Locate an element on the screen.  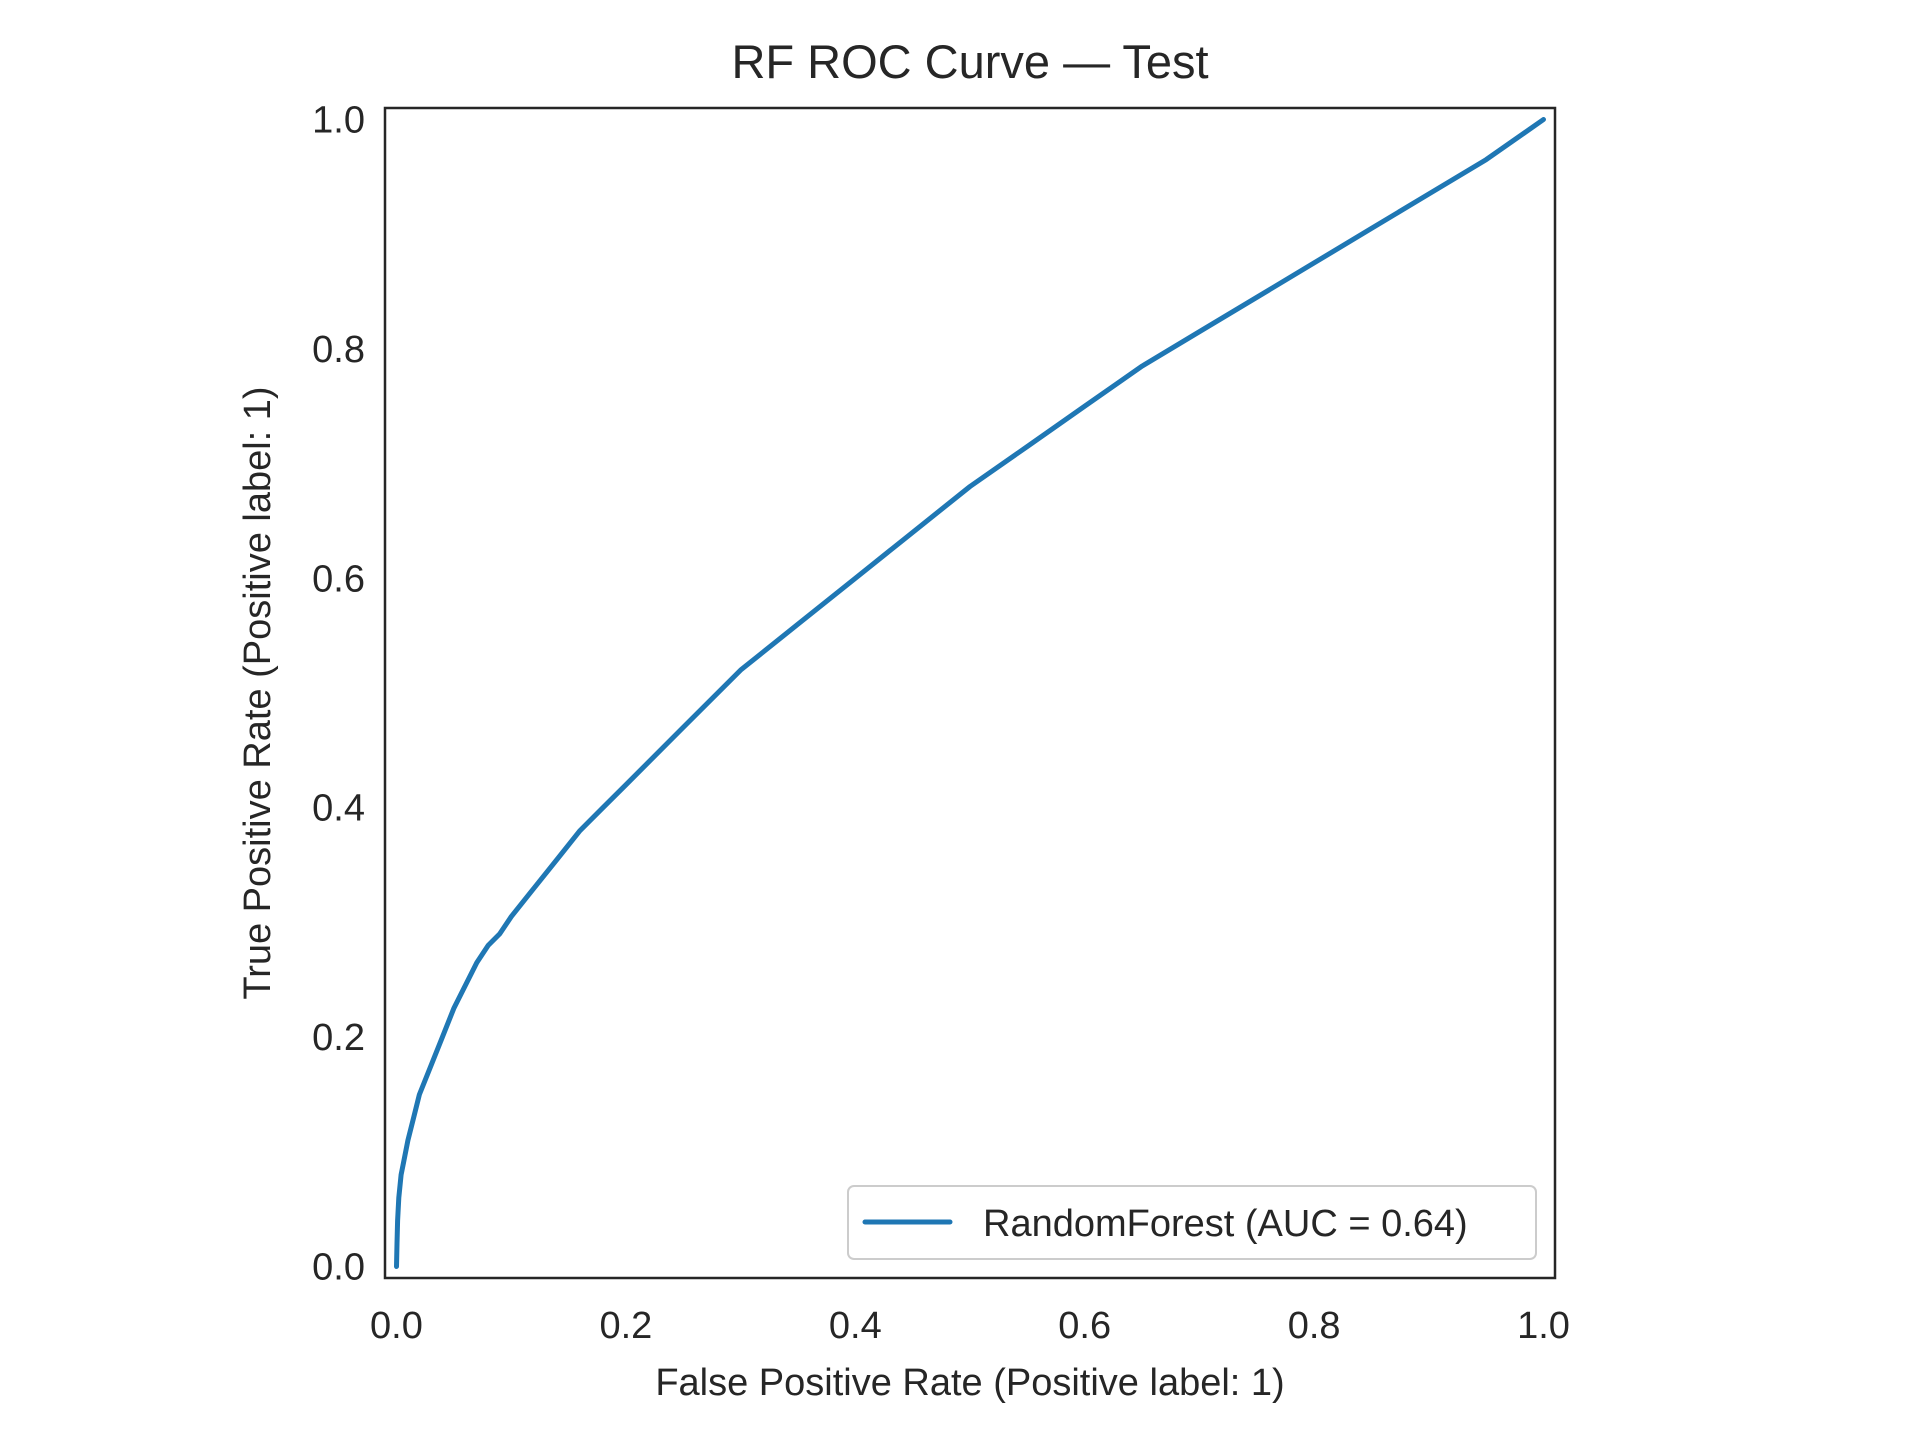
y-tick-label: 0.4 is located at coordinates (338, 809).